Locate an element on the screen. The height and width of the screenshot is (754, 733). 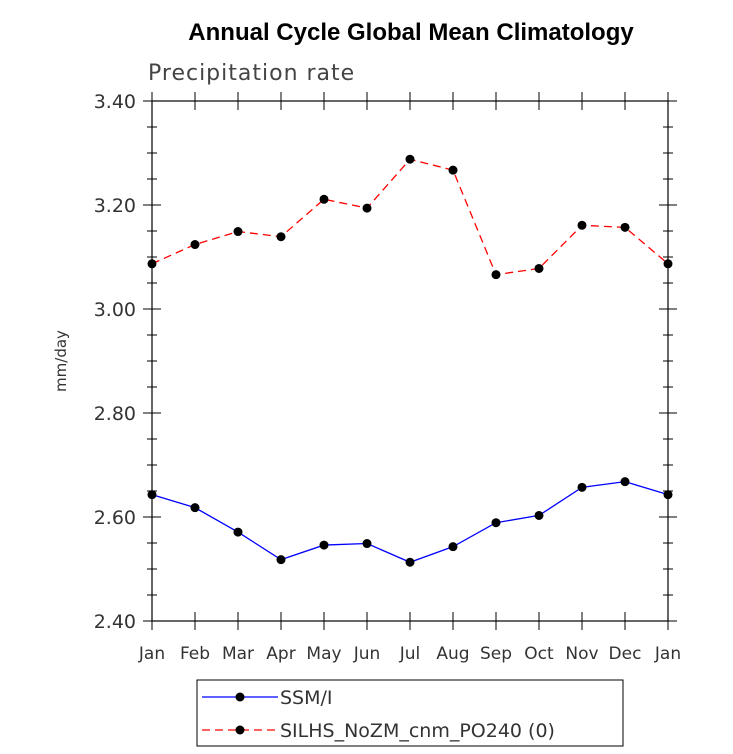
x-tick-label: Mar is located at coordinates (238, 654).